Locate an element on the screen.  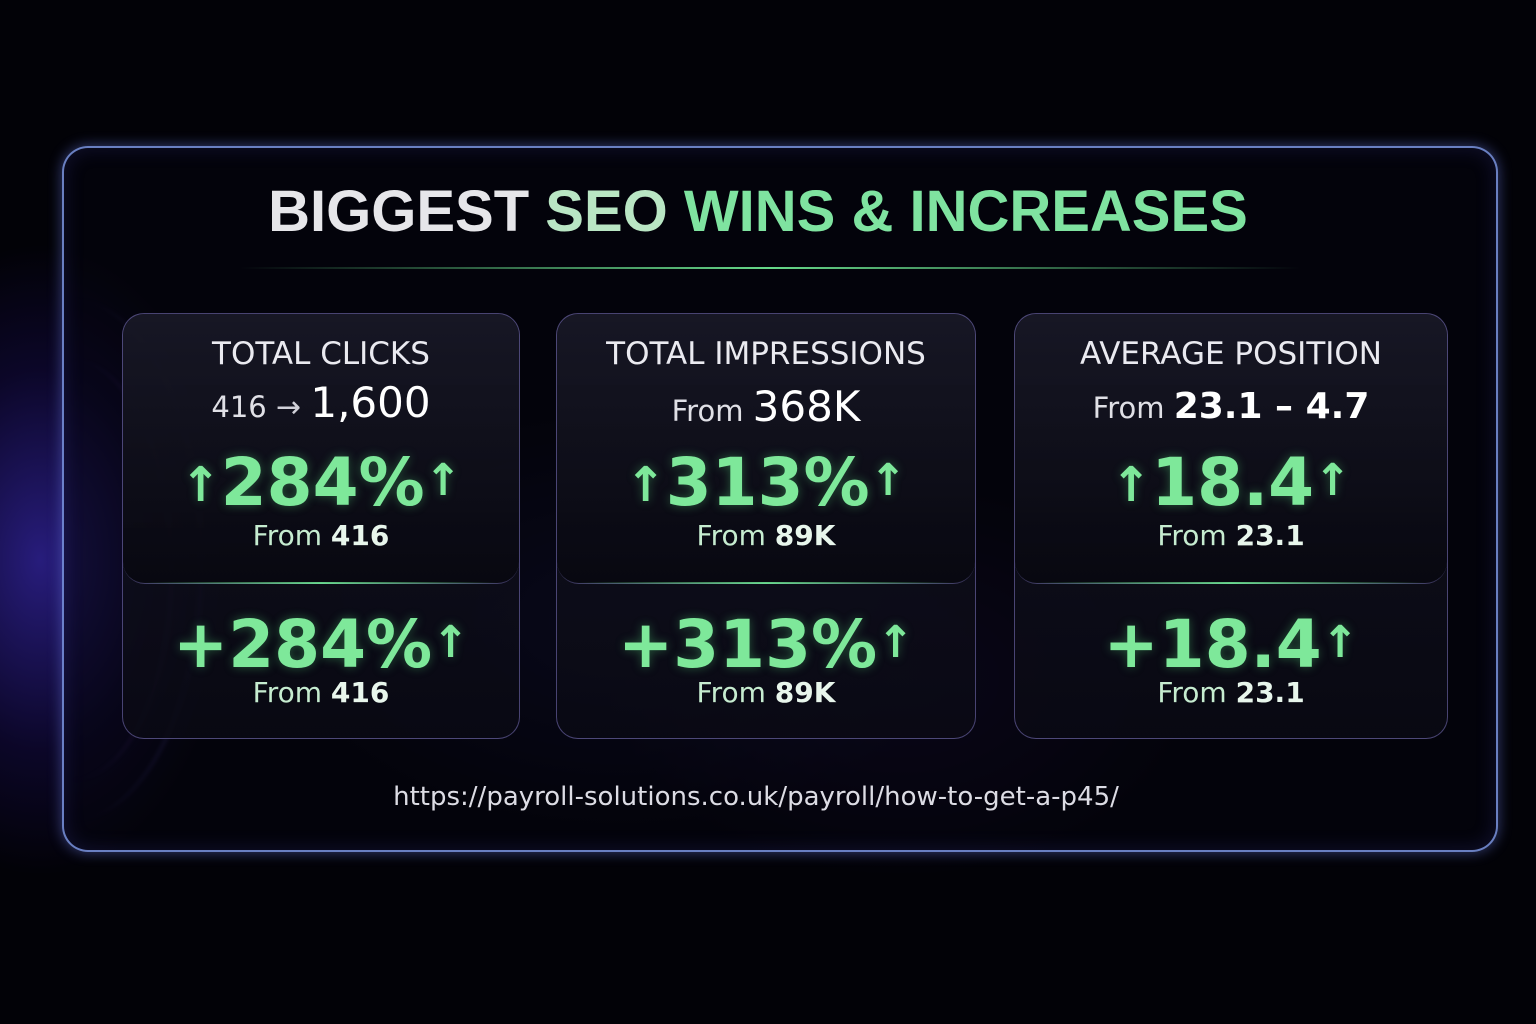
card-top-from: From 416 is located at coordinates (321, 535).